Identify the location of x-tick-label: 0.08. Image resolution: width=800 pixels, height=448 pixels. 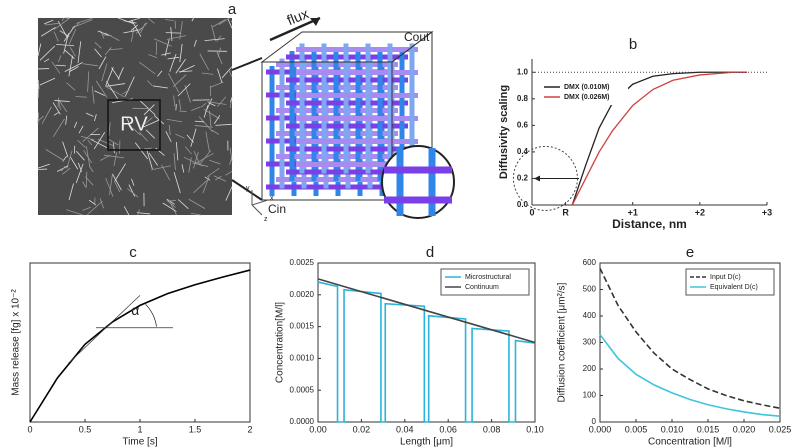
(492, 429).